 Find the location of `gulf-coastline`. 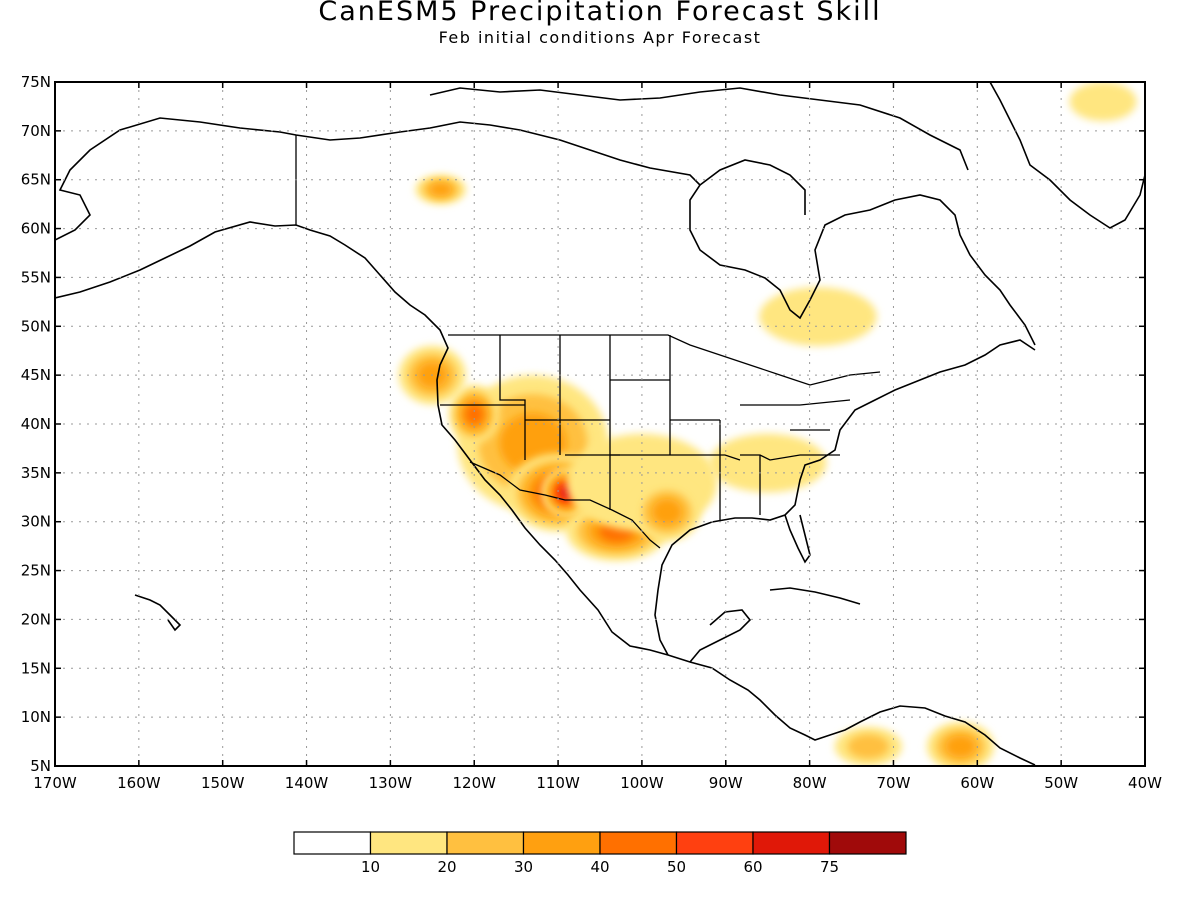

gulf-coastline is located at coordinates (845, 497).